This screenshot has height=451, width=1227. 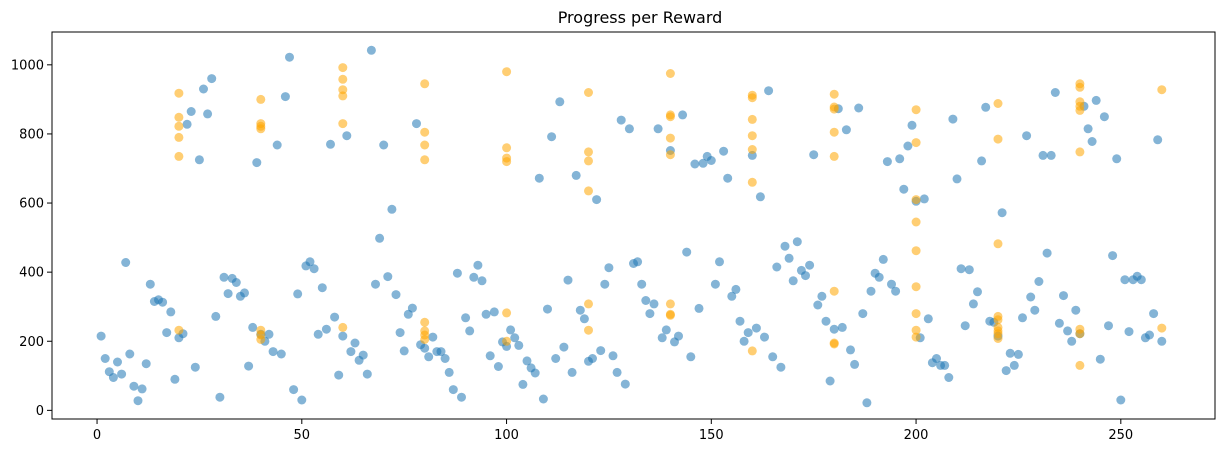 I want to click on x-tick-label: 0, so click(x=97, y=435).